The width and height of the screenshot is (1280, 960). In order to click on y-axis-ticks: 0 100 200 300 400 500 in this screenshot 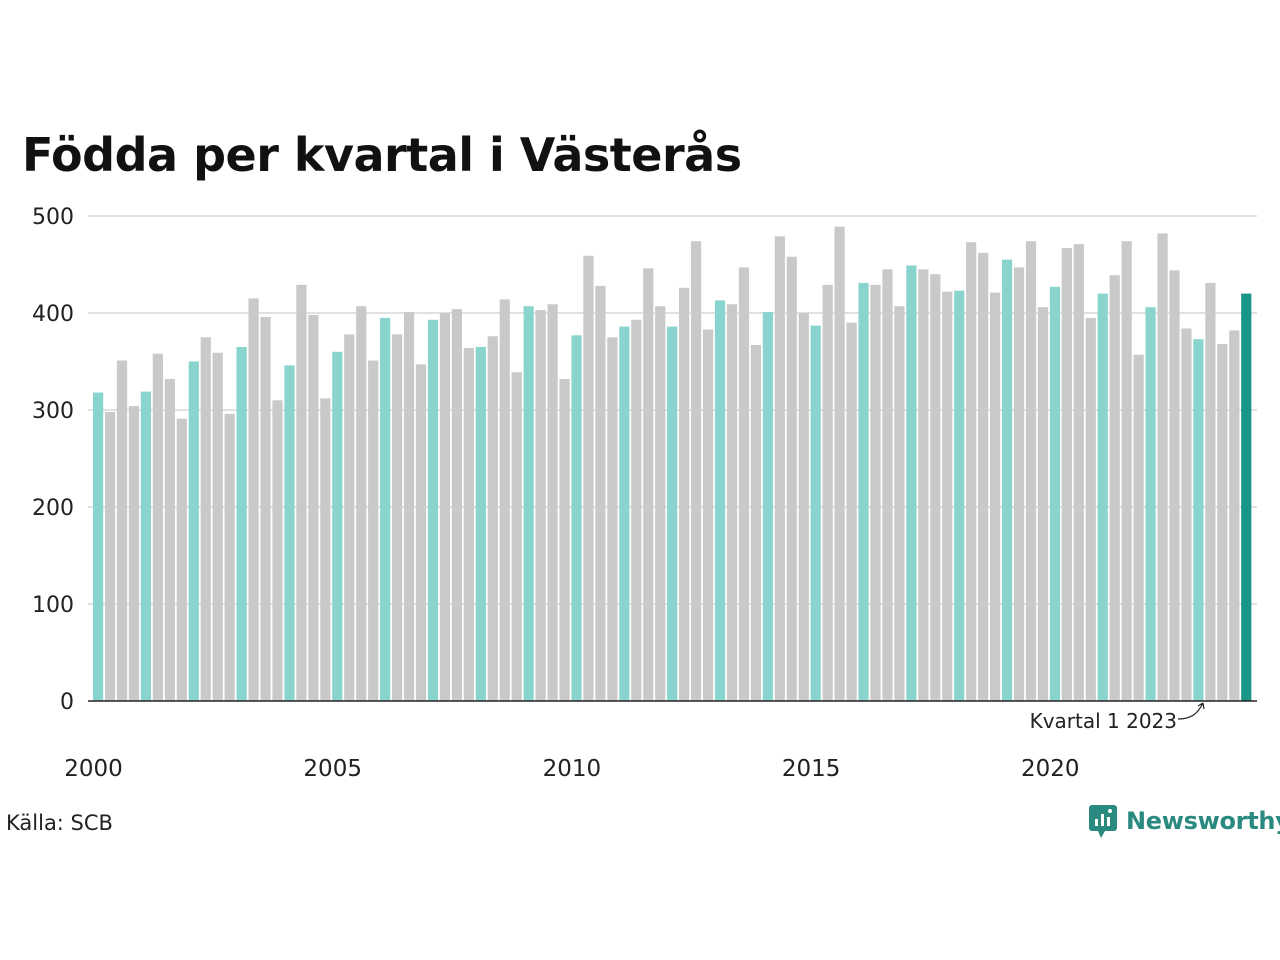, I will do `click(53, 460)`.